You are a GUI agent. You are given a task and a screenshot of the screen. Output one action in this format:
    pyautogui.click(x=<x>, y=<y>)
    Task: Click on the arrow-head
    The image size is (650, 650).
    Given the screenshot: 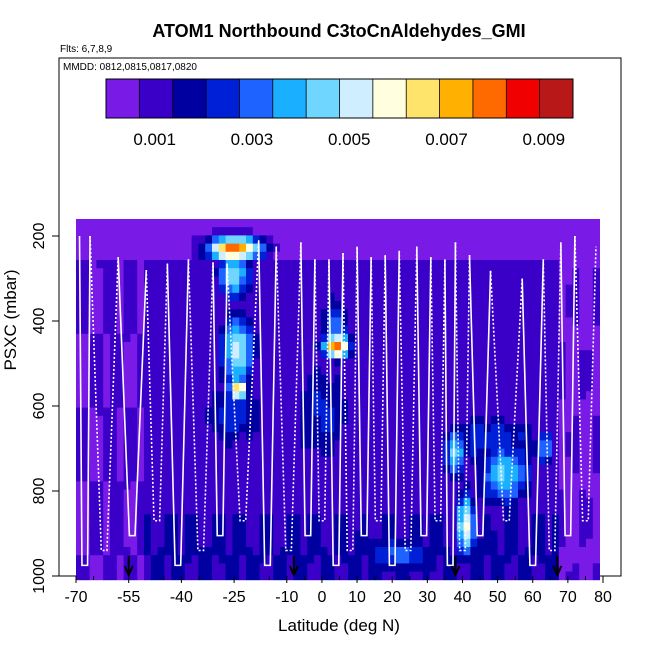 What is the action you would take?
    pyautogui.click(x=455, y=571)
    